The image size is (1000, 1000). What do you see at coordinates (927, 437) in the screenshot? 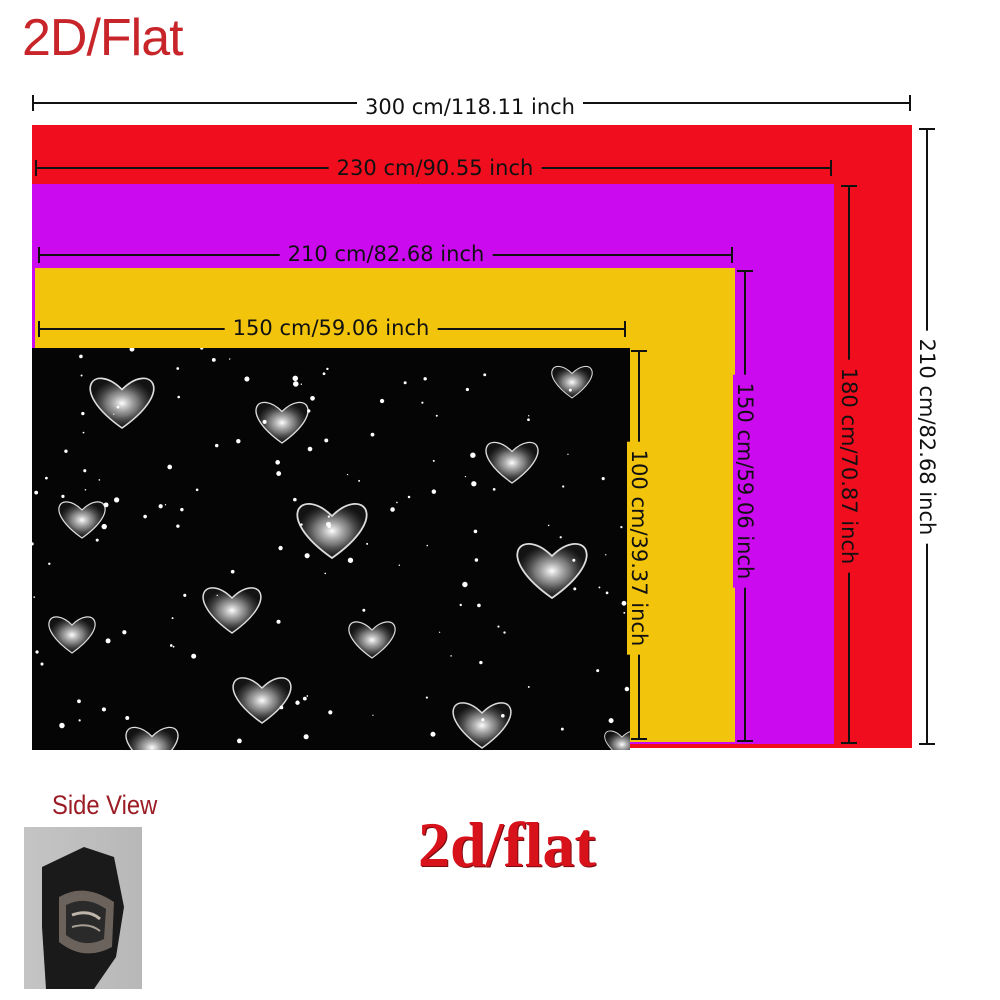
I see `height-label-210: 210 cm/82.68 inch` at bounding box center [927, 437].